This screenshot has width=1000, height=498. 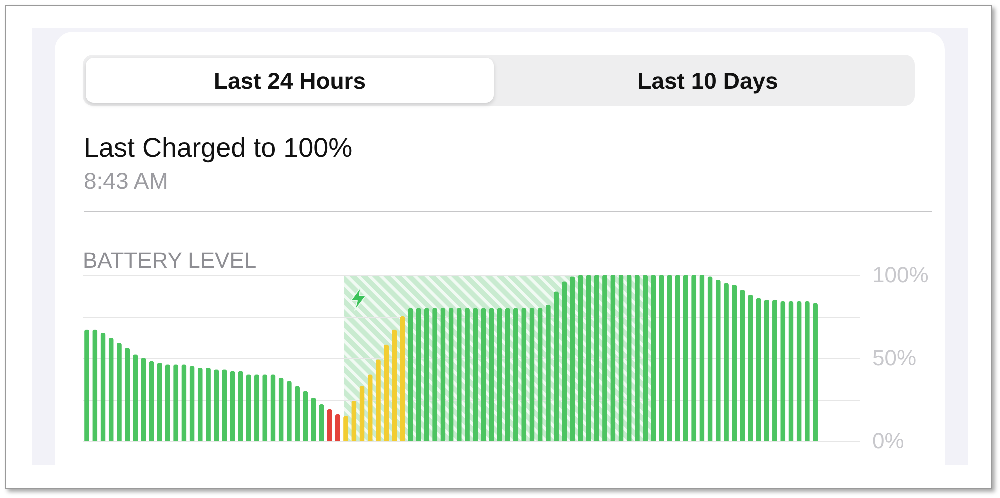 What do you see at coordinates (290, 81) in the screenshot?
I see `text: Last 24 Hours` at bounding box center [290, 81].